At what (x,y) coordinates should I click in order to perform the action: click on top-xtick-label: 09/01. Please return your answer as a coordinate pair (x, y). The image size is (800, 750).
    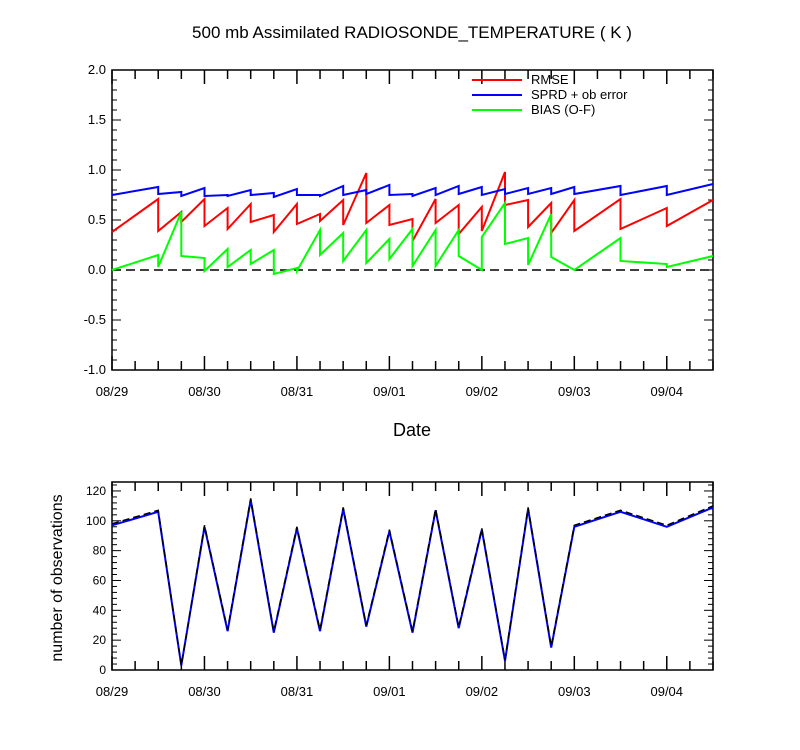
    Looking at the image, I should click on (389, 391).